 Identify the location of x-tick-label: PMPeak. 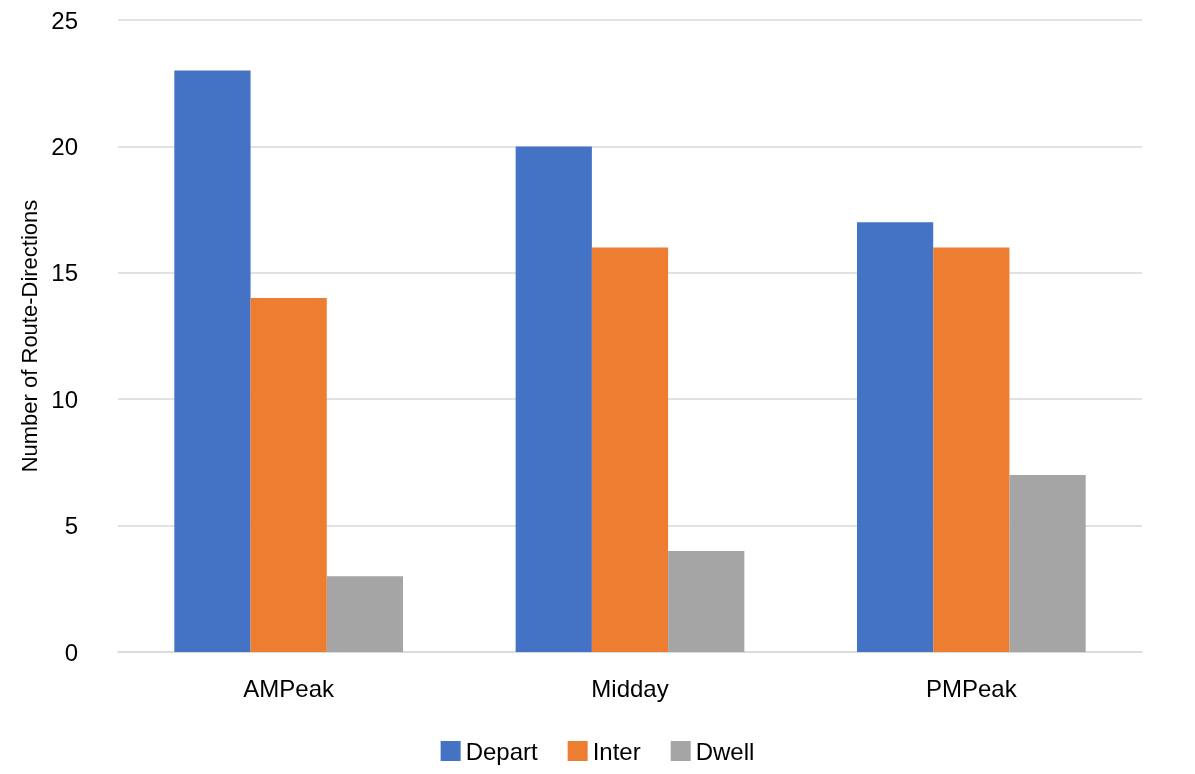
(971, 688).